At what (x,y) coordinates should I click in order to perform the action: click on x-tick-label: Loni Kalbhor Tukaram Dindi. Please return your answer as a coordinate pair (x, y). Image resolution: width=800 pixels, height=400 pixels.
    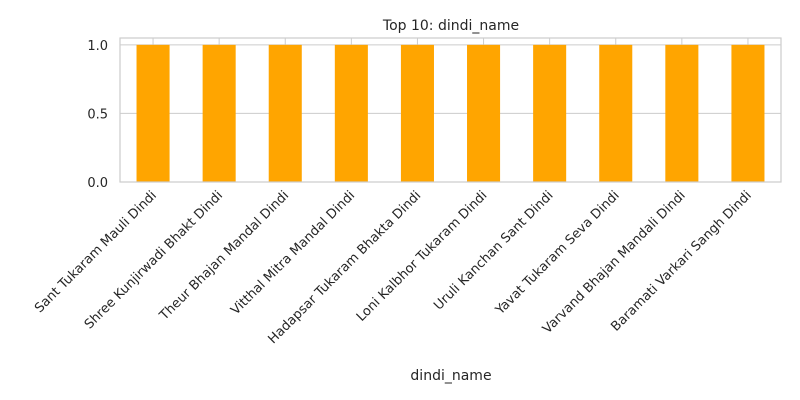
    Looking at the image, I should click on (422, 256).